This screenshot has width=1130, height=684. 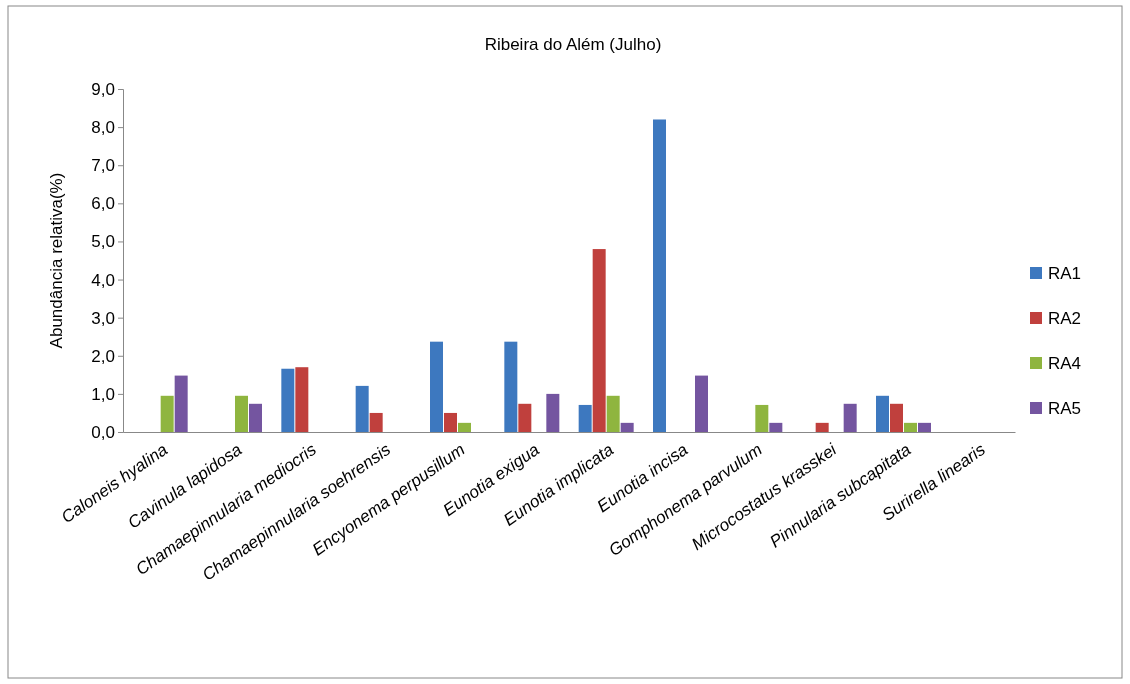 What do you see at coordinates (56, 260) in the screenshot?
I see `y-axis-title: Abundância relativa(%)` at bounding box center [56, 260].